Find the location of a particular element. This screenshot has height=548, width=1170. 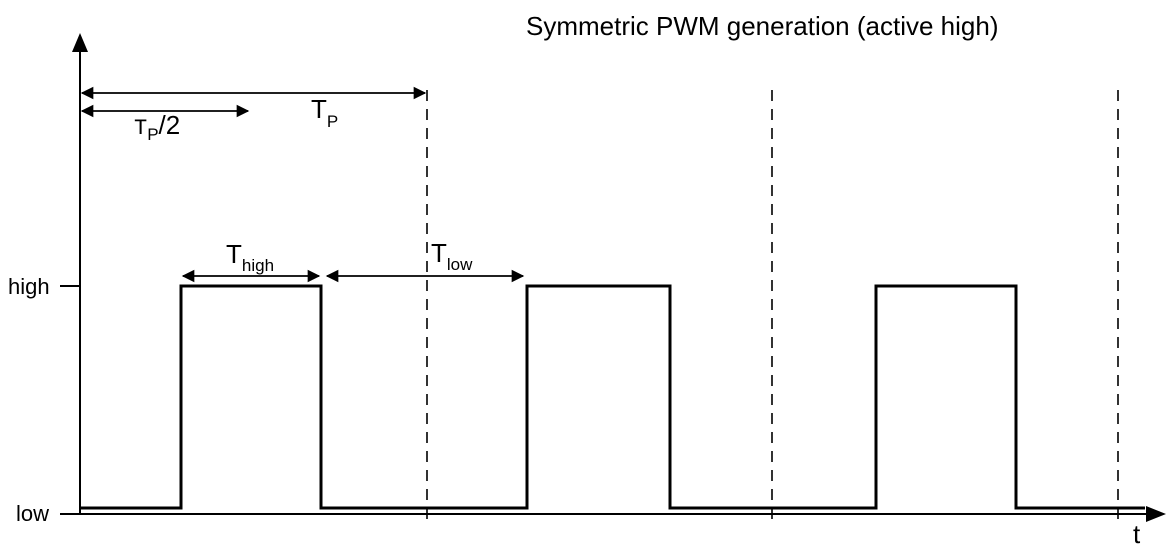

t-high-label: Thigh is located at coordinates (250, 257).